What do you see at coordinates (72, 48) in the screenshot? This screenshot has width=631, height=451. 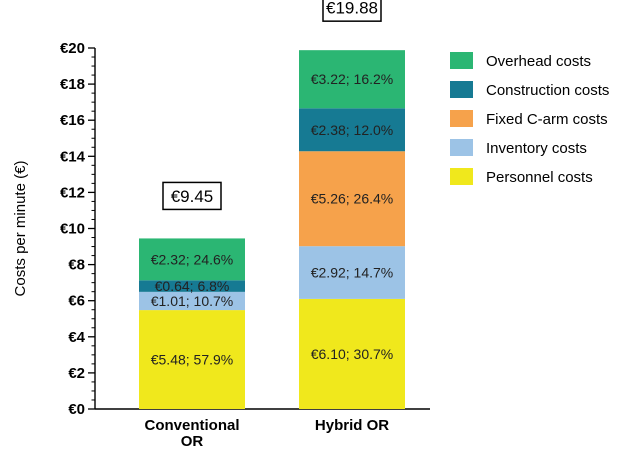 I see `y-tick-label: €20` at bounding box center [72, 48].